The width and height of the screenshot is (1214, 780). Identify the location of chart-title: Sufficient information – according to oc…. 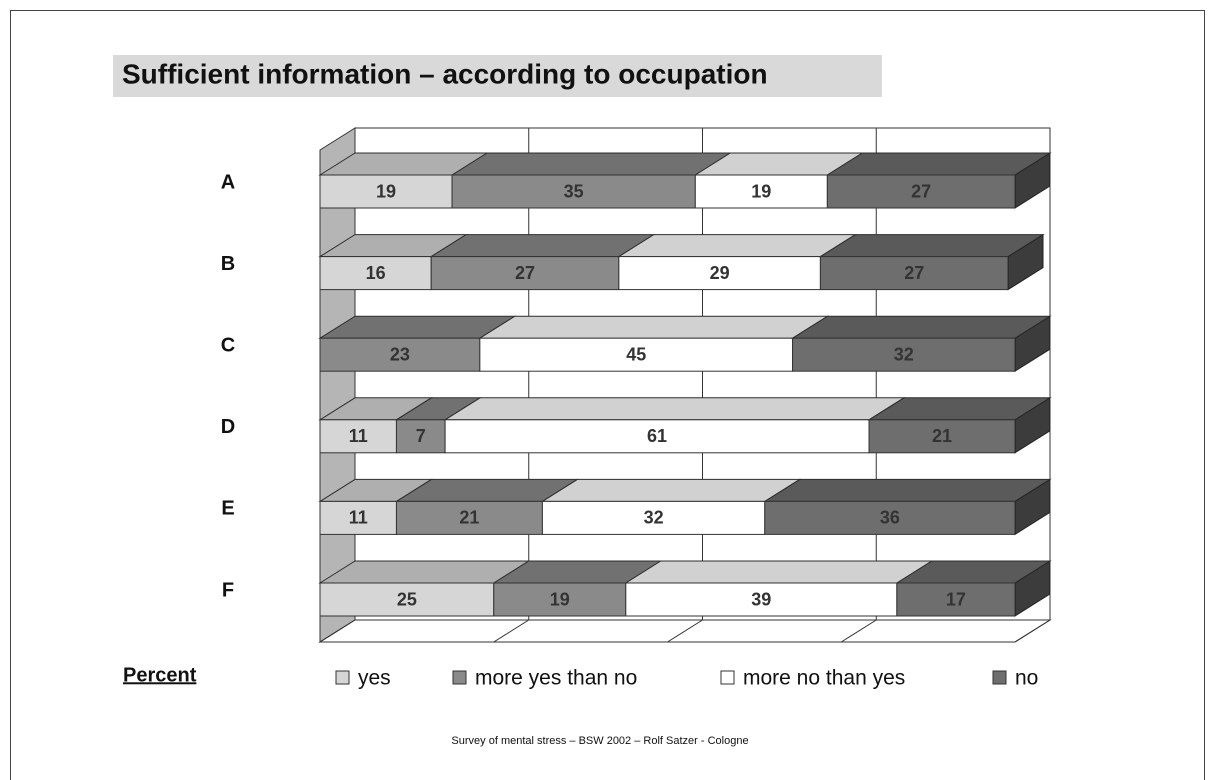
(445, 73).